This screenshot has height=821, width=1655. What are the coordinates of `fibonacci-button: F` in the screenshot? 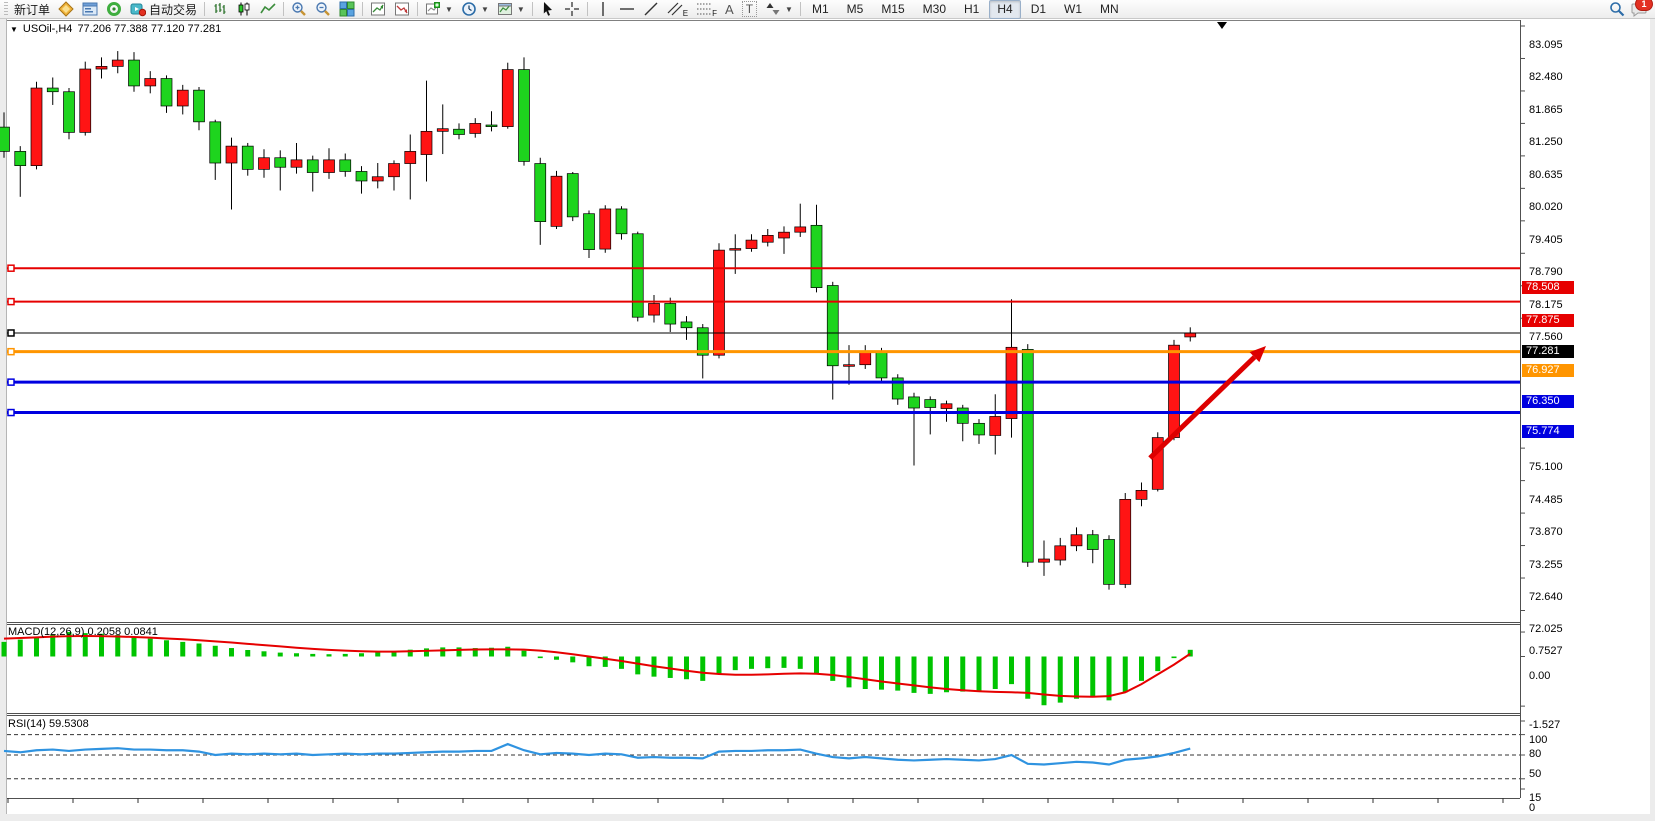 It's located at (706, 9).